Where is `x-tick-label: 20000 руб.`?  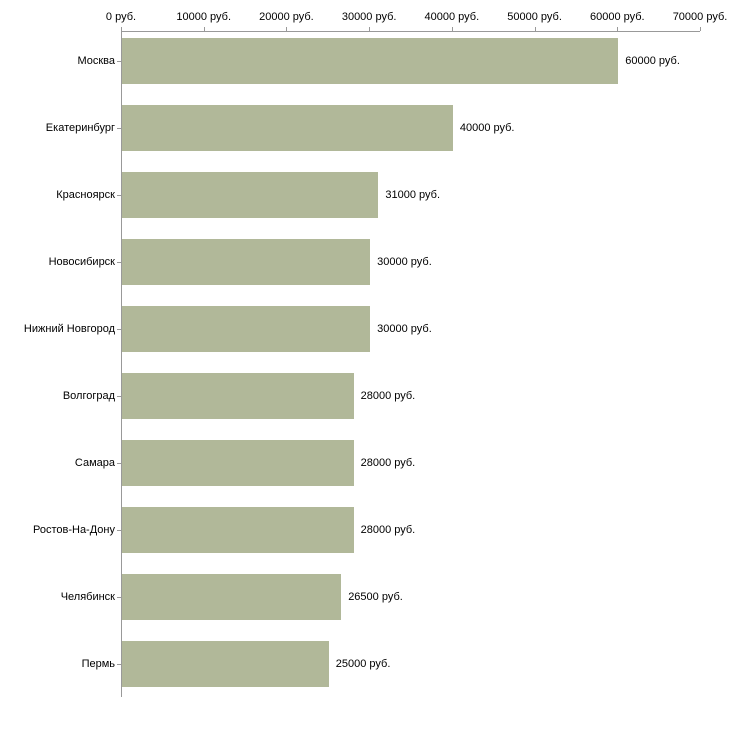
x-tick-label: 20000 руб. is located at coordinates (286, 17).